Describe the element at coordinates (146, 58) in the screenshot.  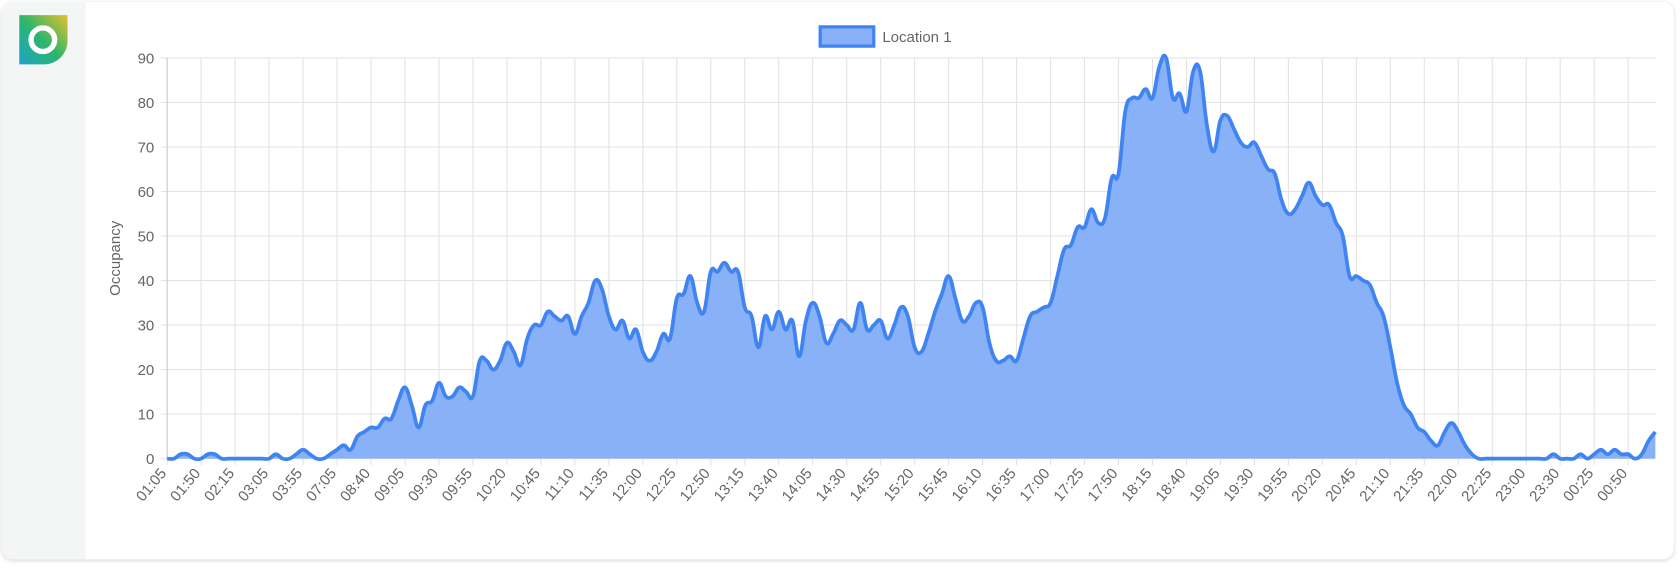
I see `y-tick-label: 90` at that location.